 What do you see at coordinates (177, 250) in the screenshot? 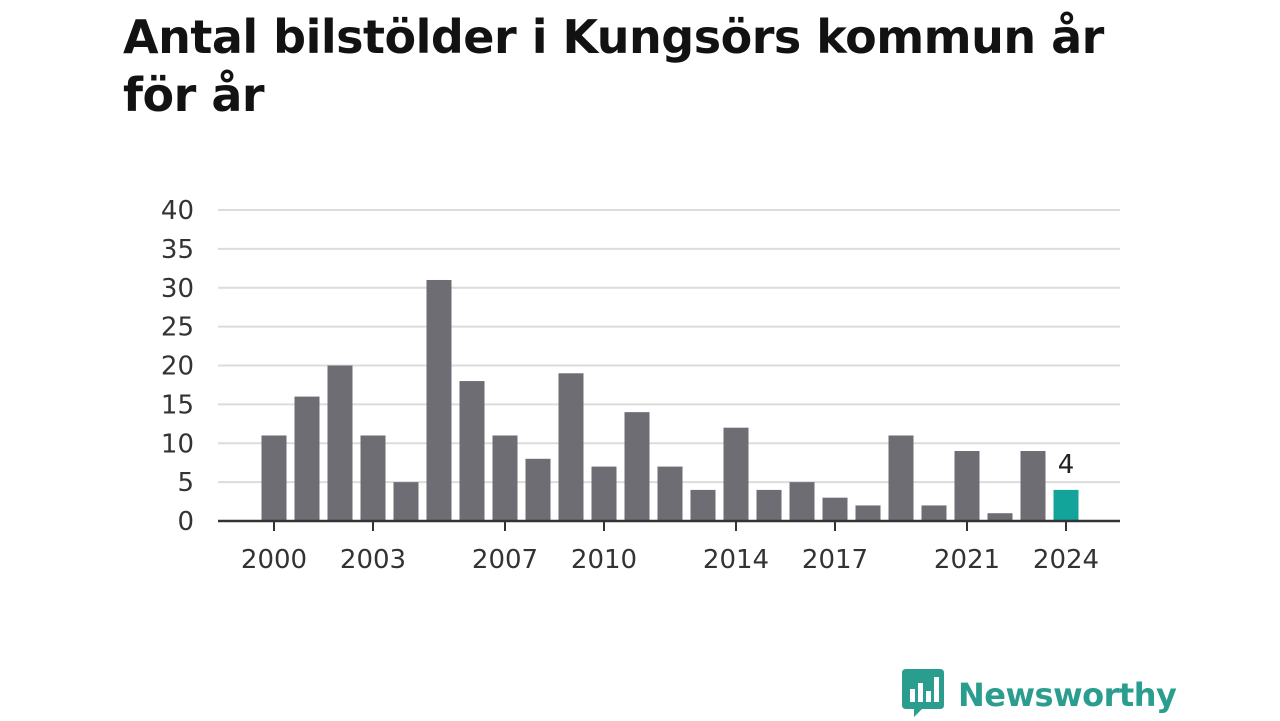
I see `y-tick-label: 35` at bounding box center [177, 250].